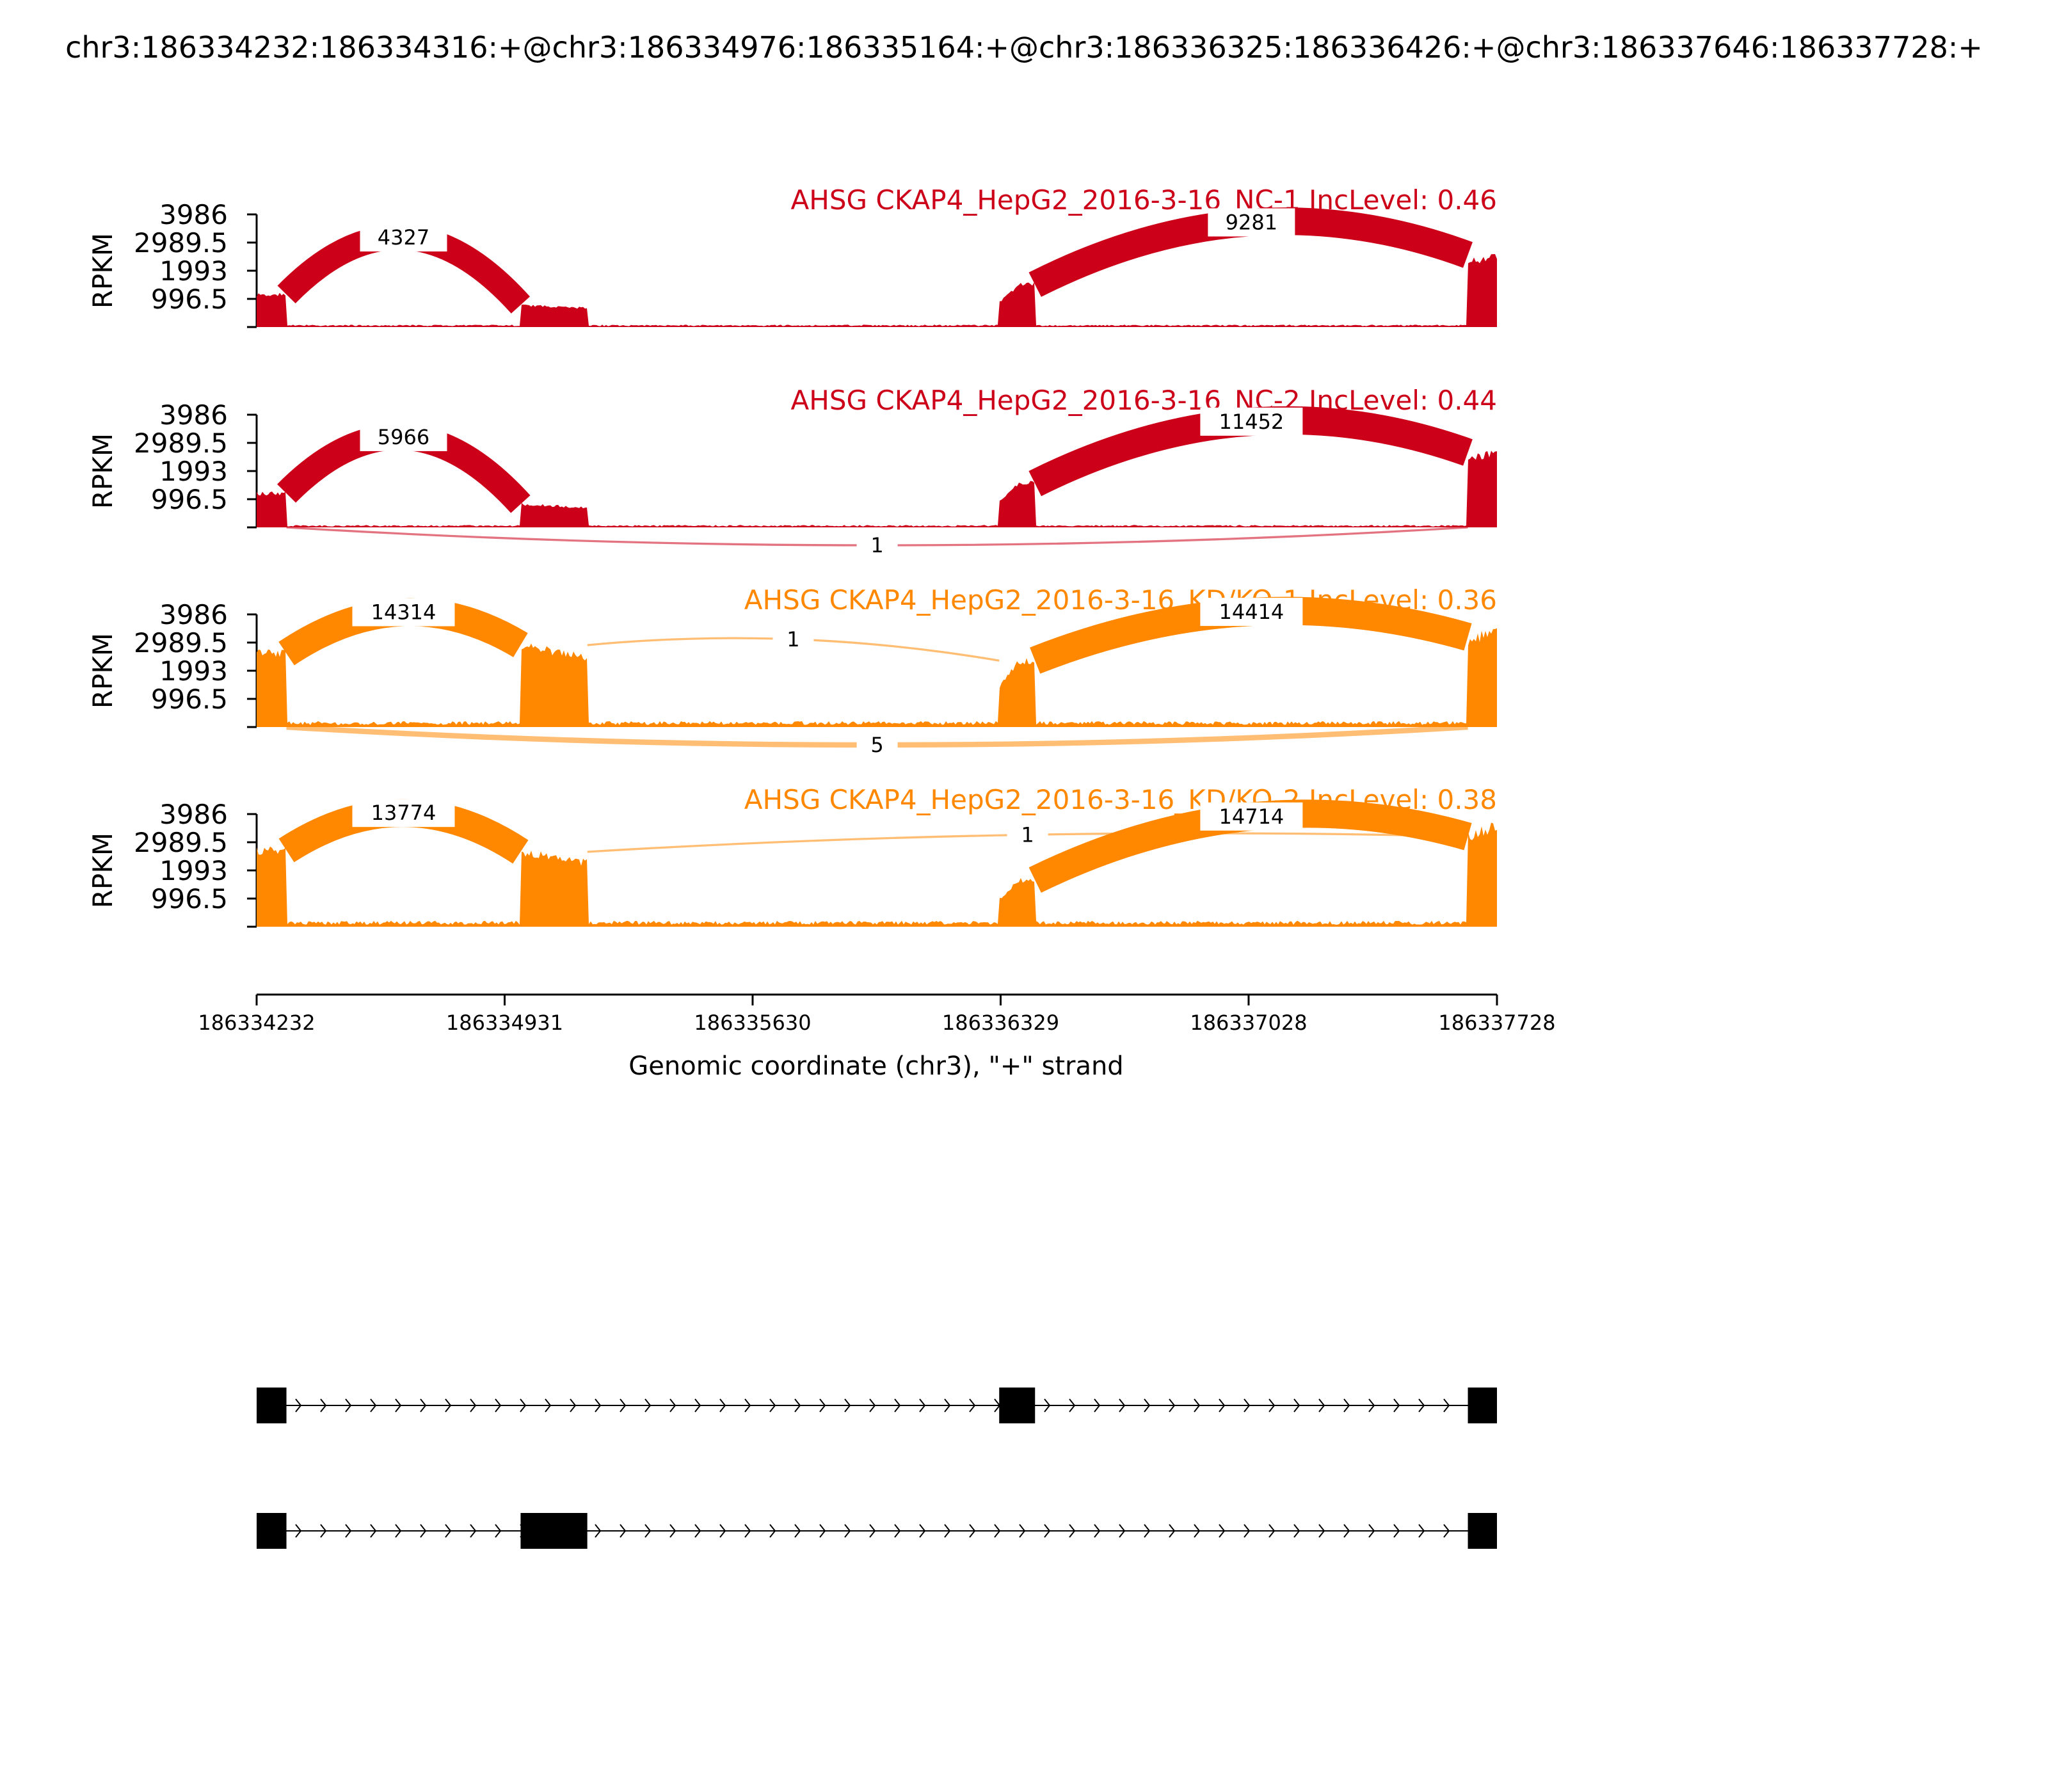 The width and height of the screenshot is (2048, 1792). I want to click on junction-read-count: 5, so click(876, 745).